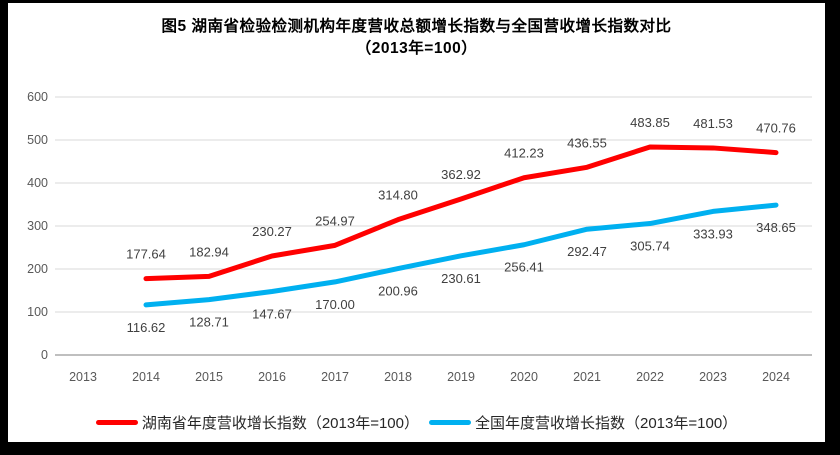 This screenshot has height=455, width=840. I want to click on data-label: 305.74, so click(650, 246).